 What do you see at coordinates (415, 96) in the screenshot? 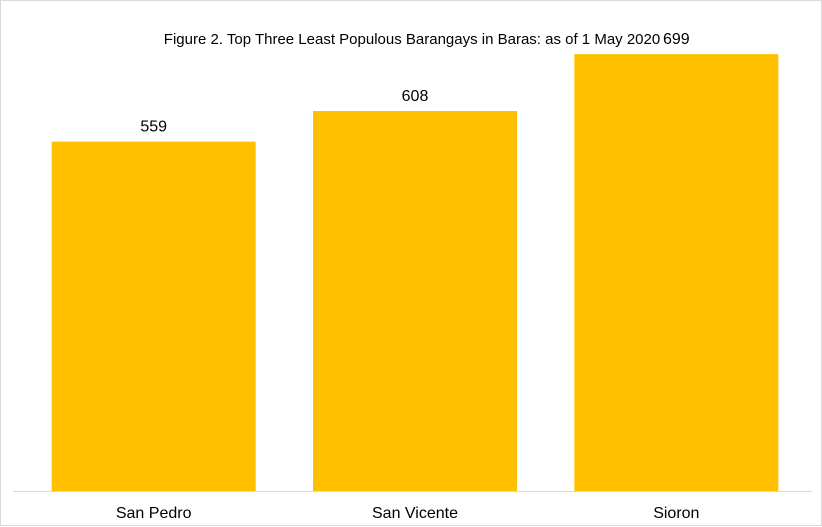
I see `value-label-san-vicente: 608` at bounding box center [415, 96].